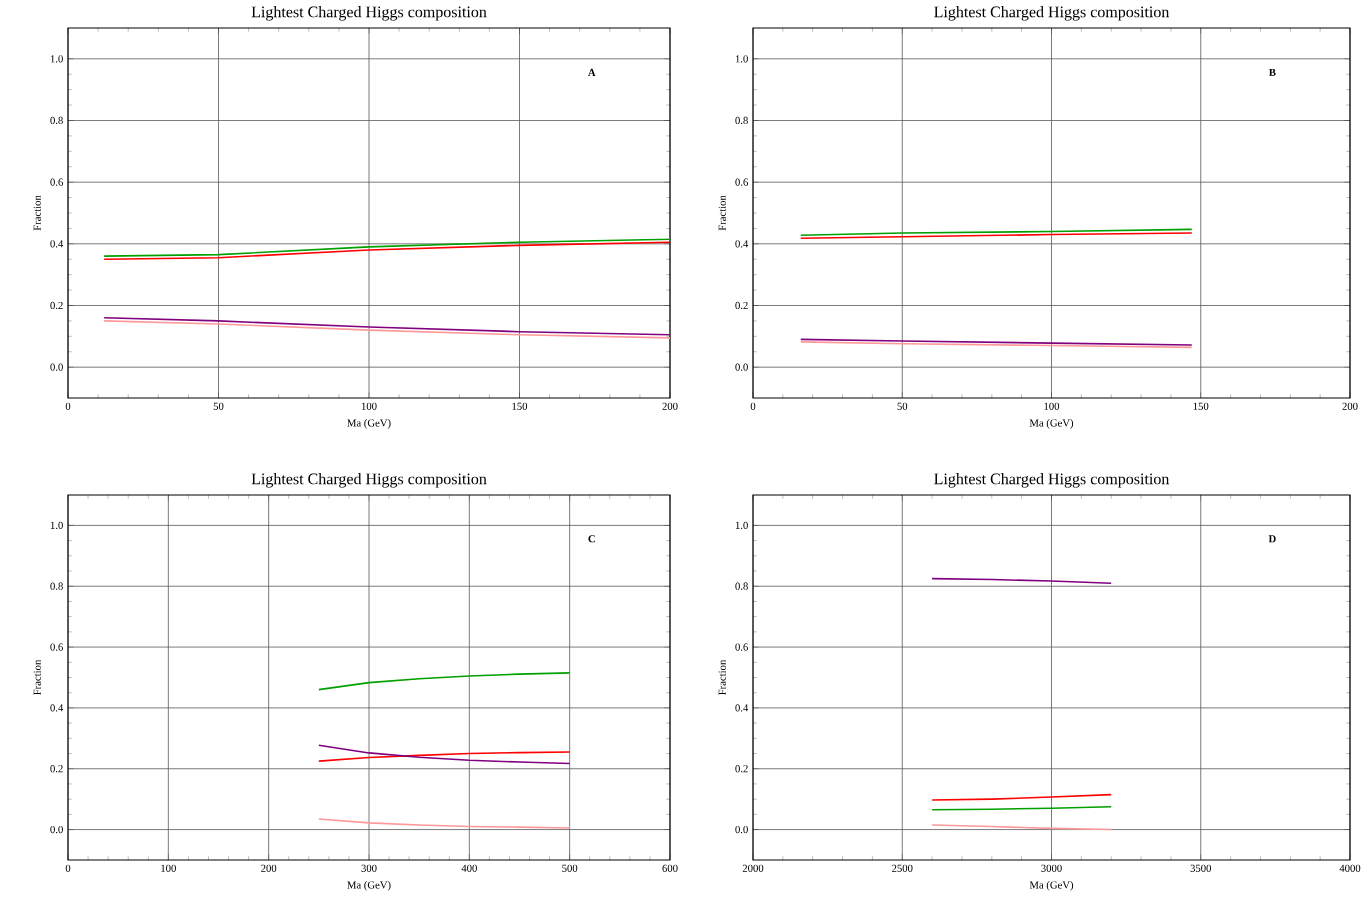 The height and width of the screenshot is (914, 1365). Describe the element at coordinates (591, 72) in the screenshot. I see `annotation: A` at that location.